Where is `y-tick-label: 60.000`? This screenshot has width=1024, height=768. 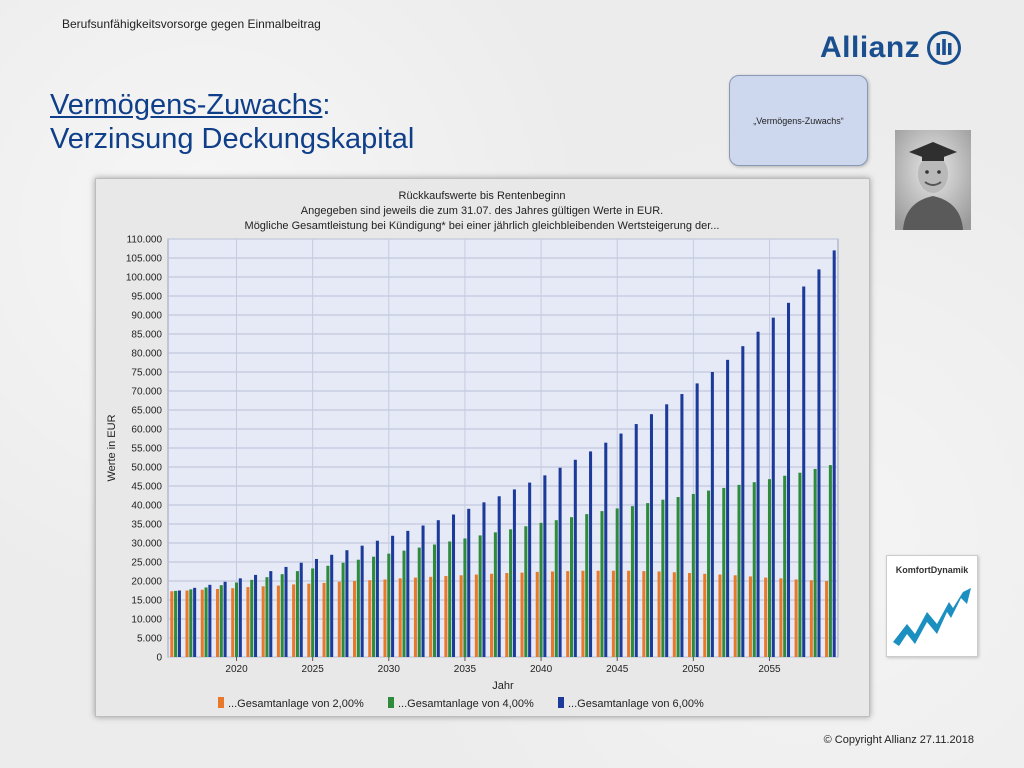
y-tick-label: 60.000 is located at coordinates (146, 430).